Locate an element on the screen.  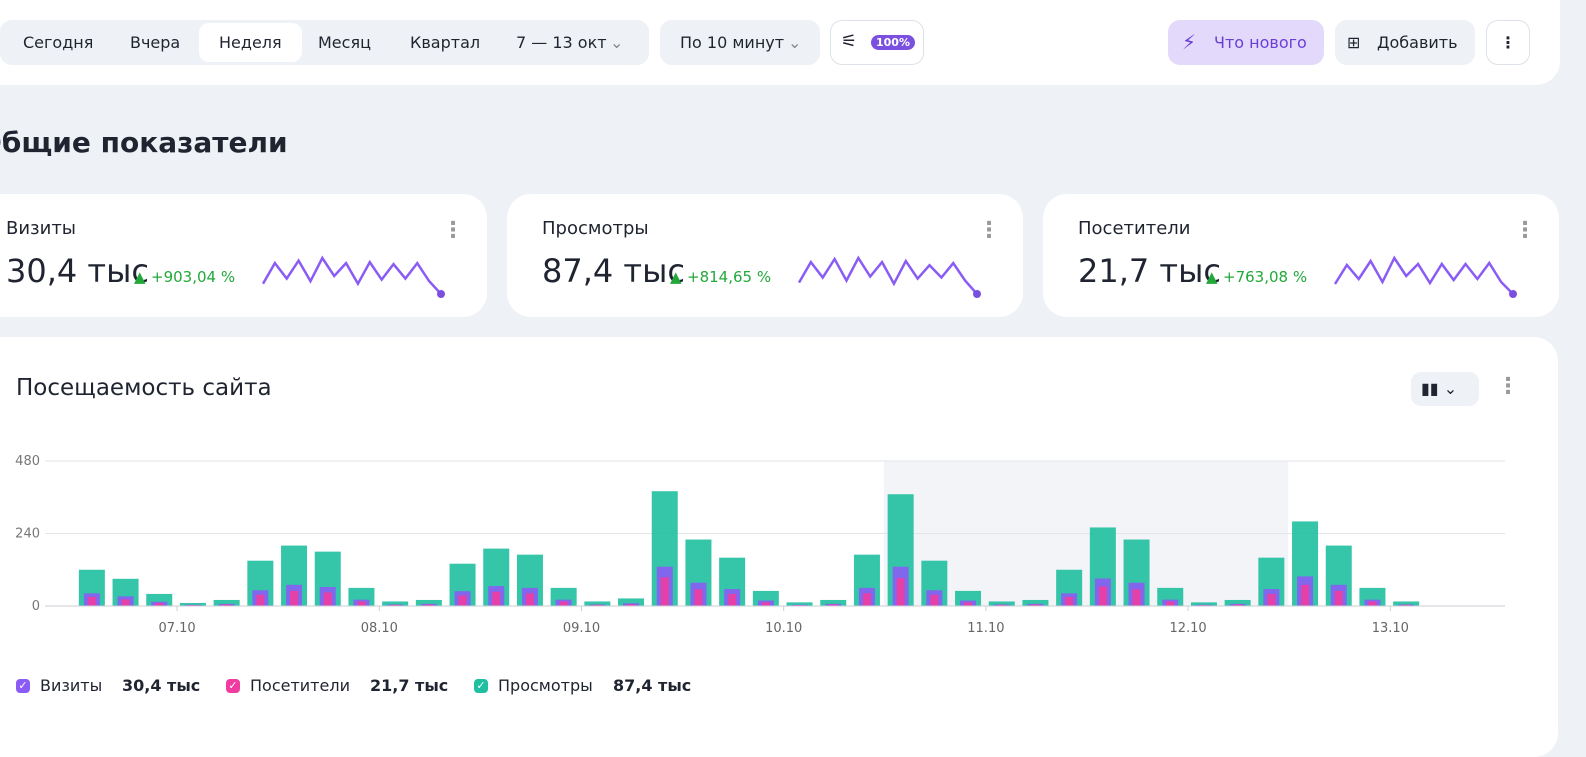
card-change: +763,08 % is located at coordinates (1265, 277).